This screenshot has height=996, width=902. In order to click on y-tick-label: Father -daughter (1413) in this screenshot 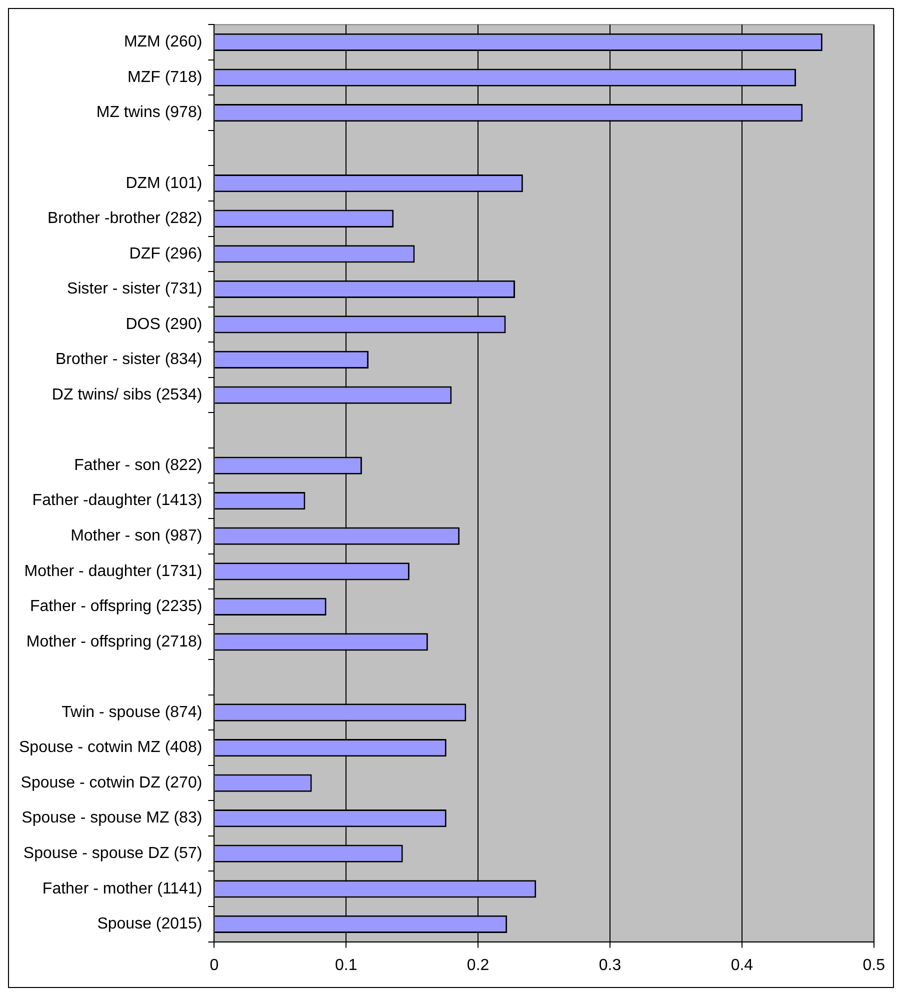, I will do `click(117, 501)`.